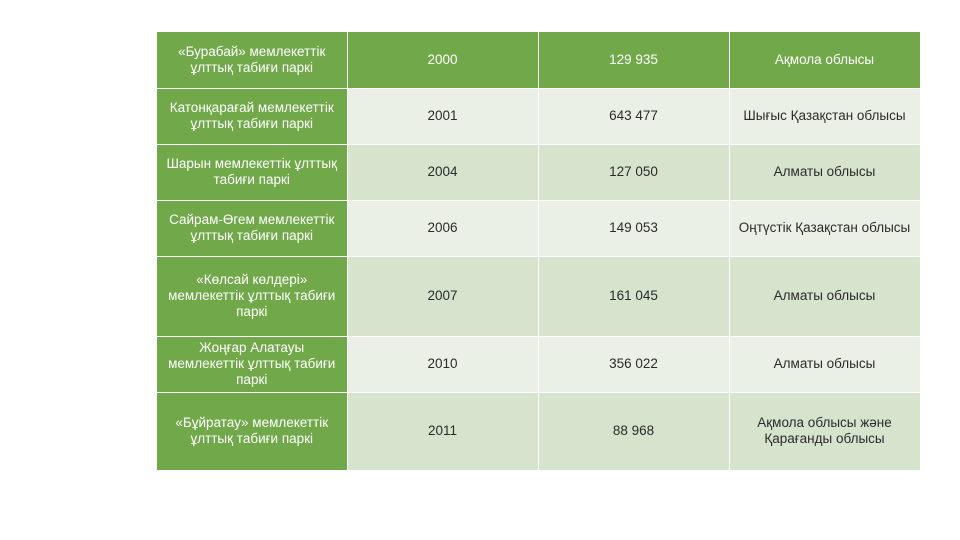 The height and width of the screenshot is (540, 960). What do you see at coordinates (634, 228) in the screenshot?
I see `area-cell: 149 053` at bounding box center [634, 228].